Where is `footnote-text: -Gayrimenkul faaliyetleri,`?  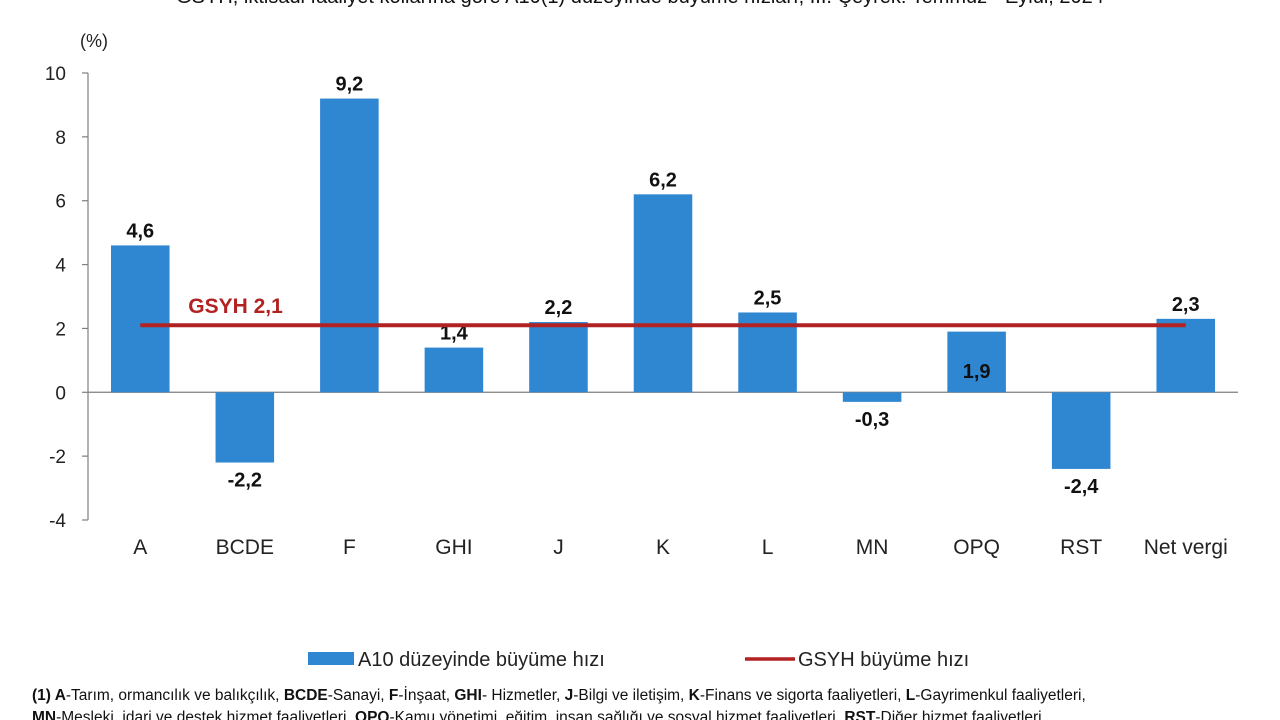 footnote-text: -Gayrimenkul faaliyetleri, is located at coordinates (1000, 695).